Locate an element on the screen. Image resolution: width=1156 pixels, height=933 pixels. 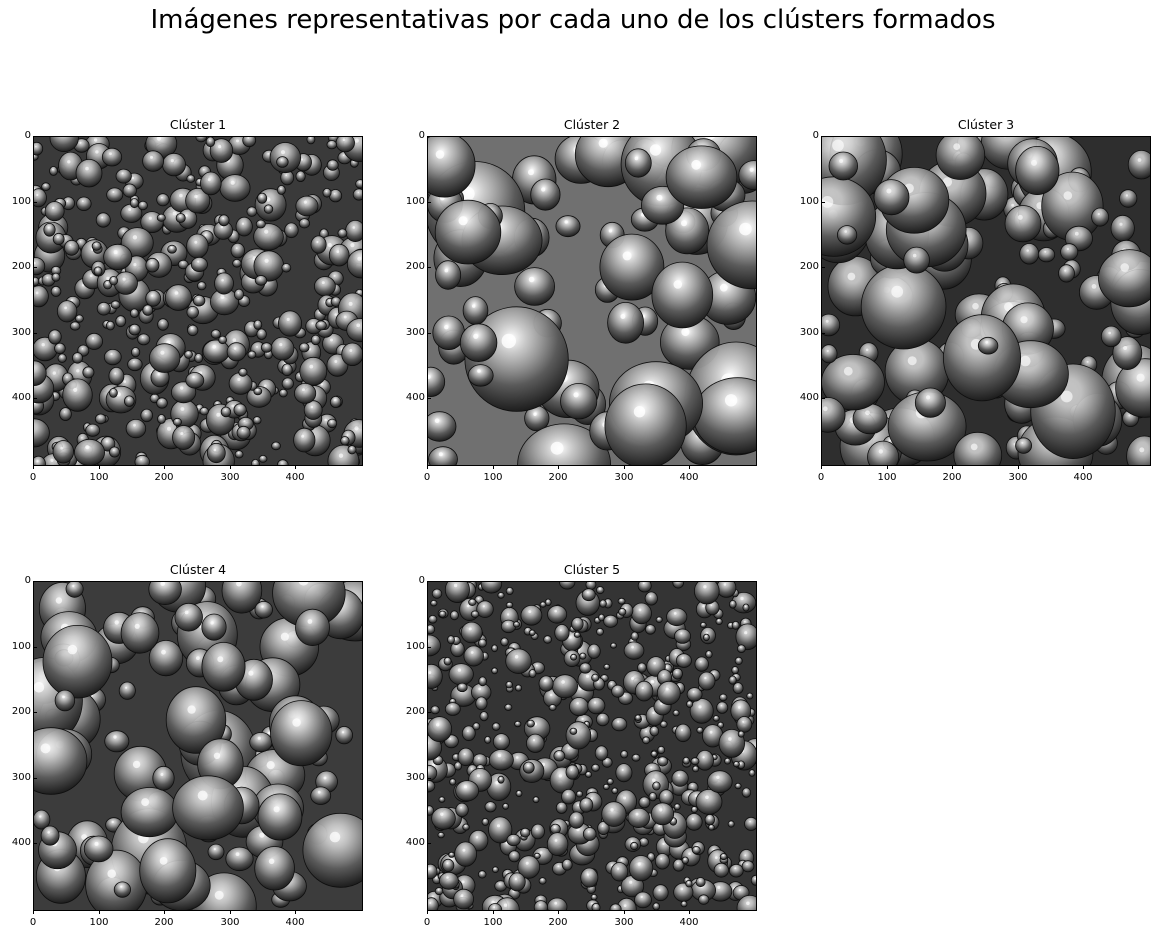
y-tick-label: 300 is located at coordinates (418, 332).